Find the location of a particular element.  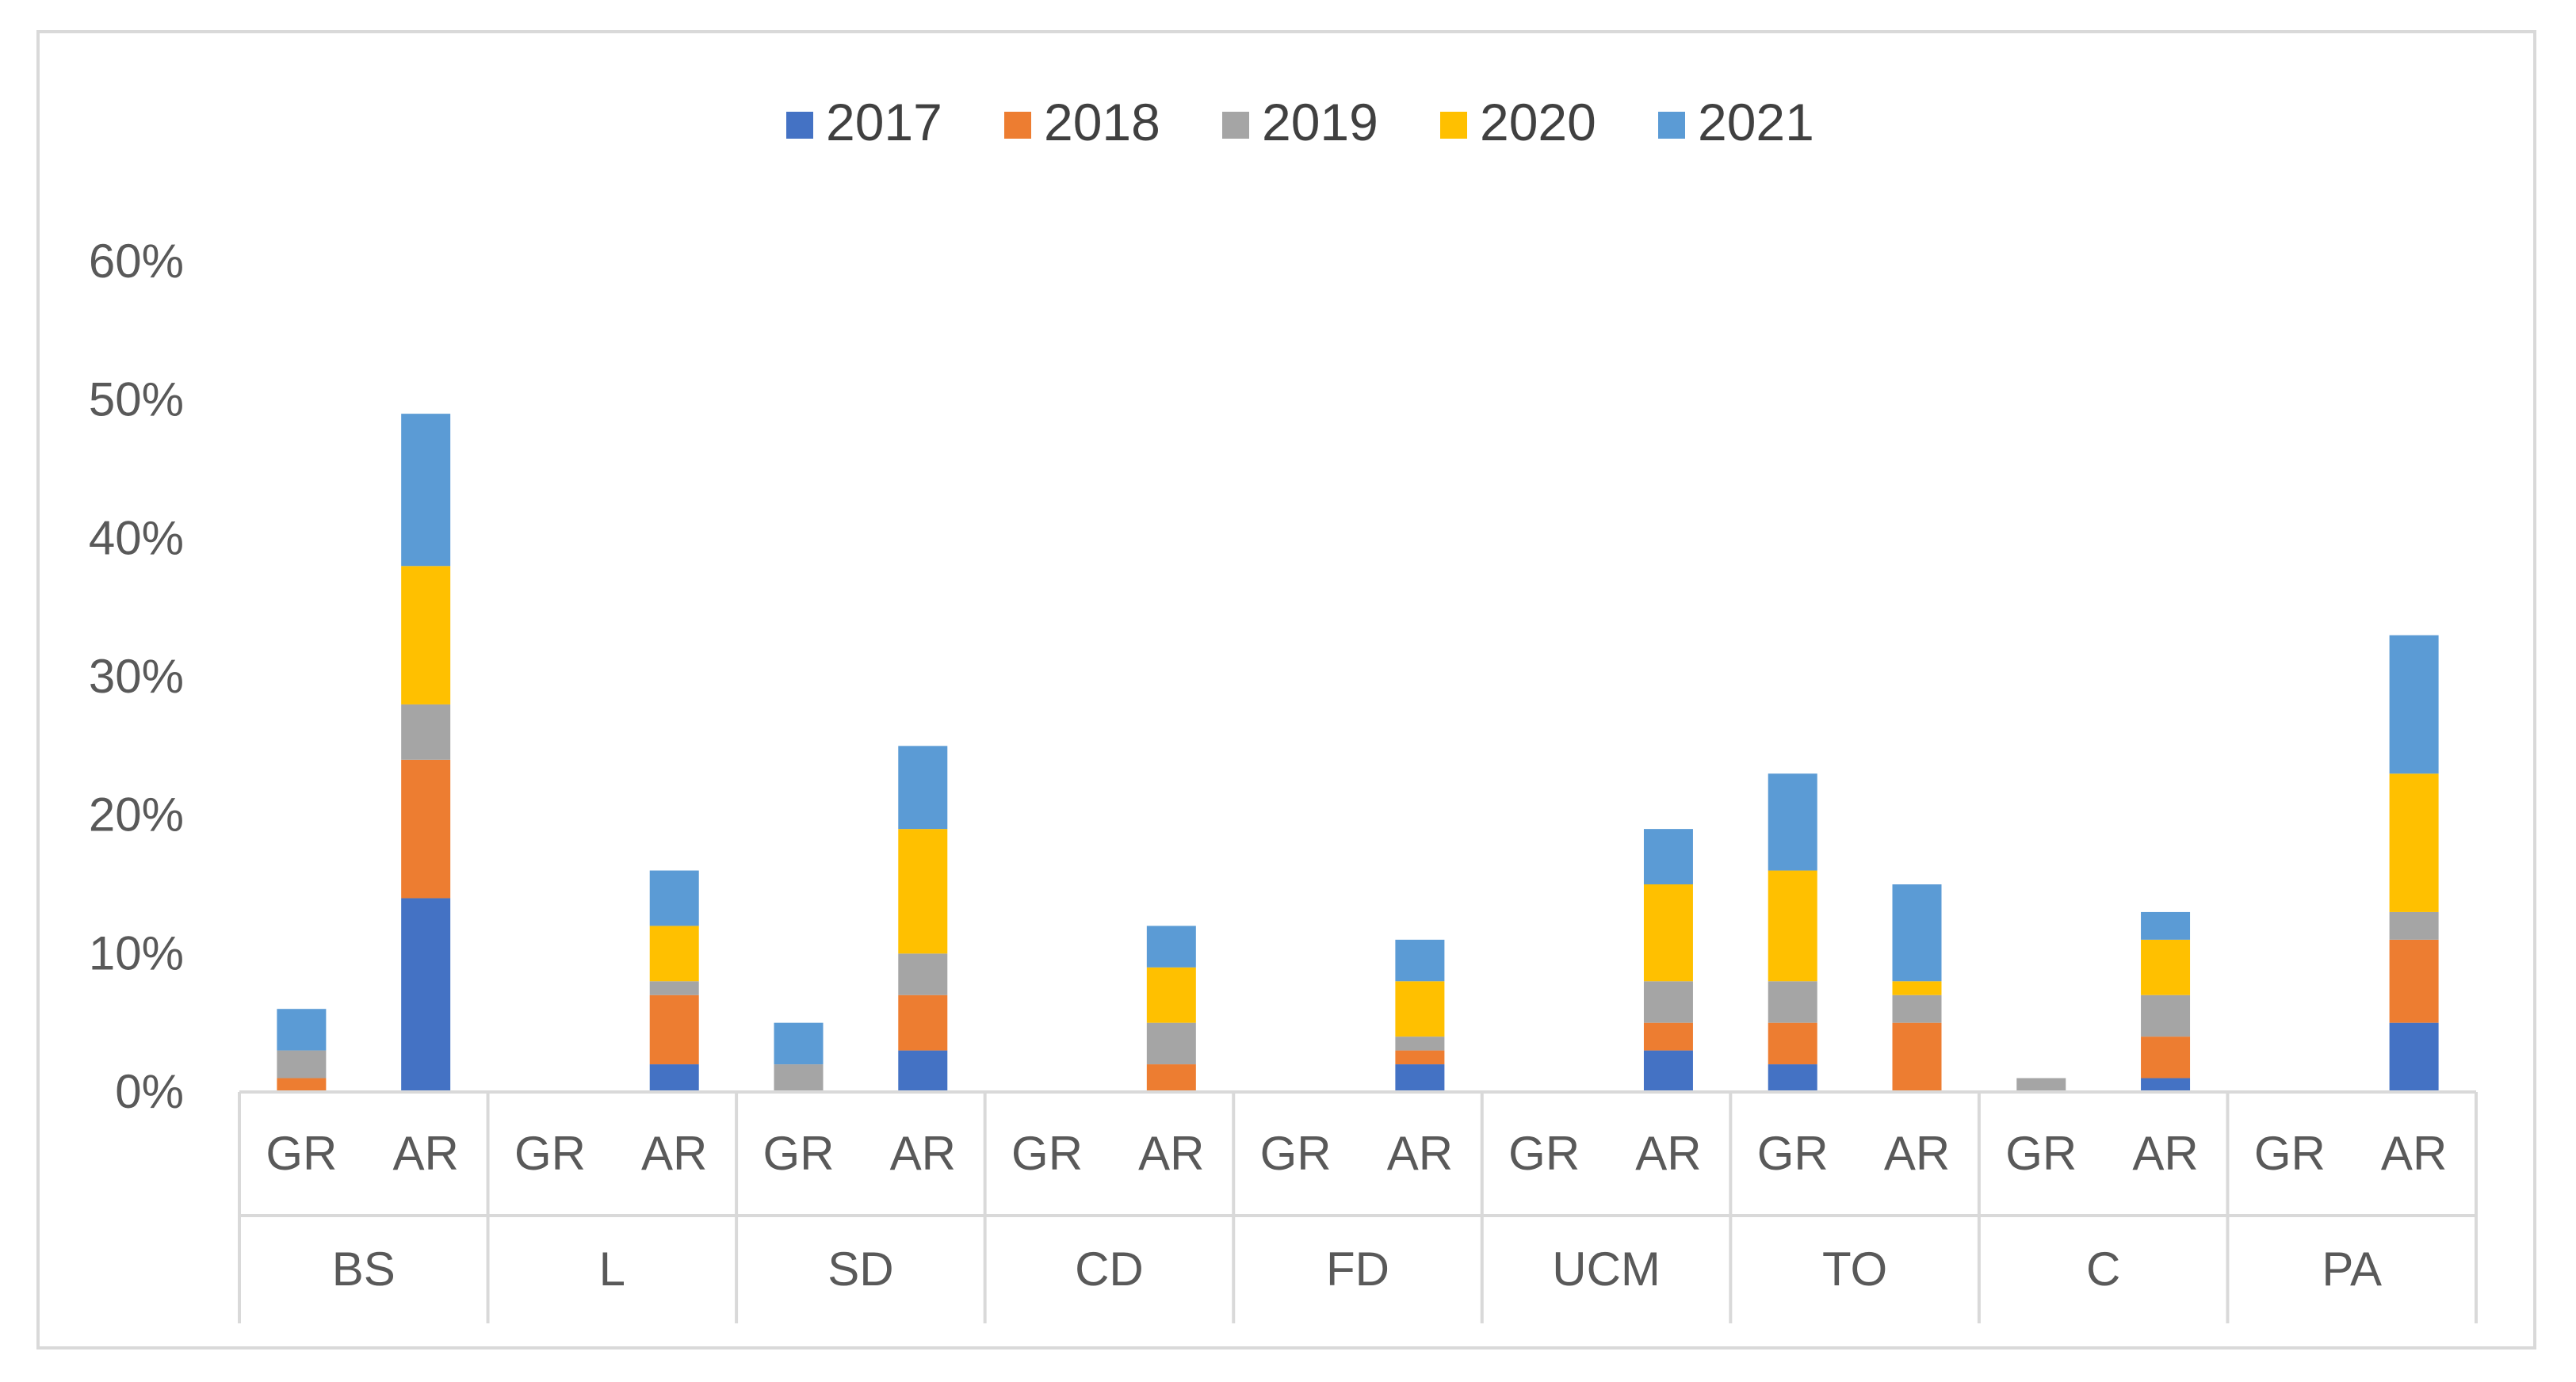

x-group-label-CD: CD is located at coordinates (1109, 1270).